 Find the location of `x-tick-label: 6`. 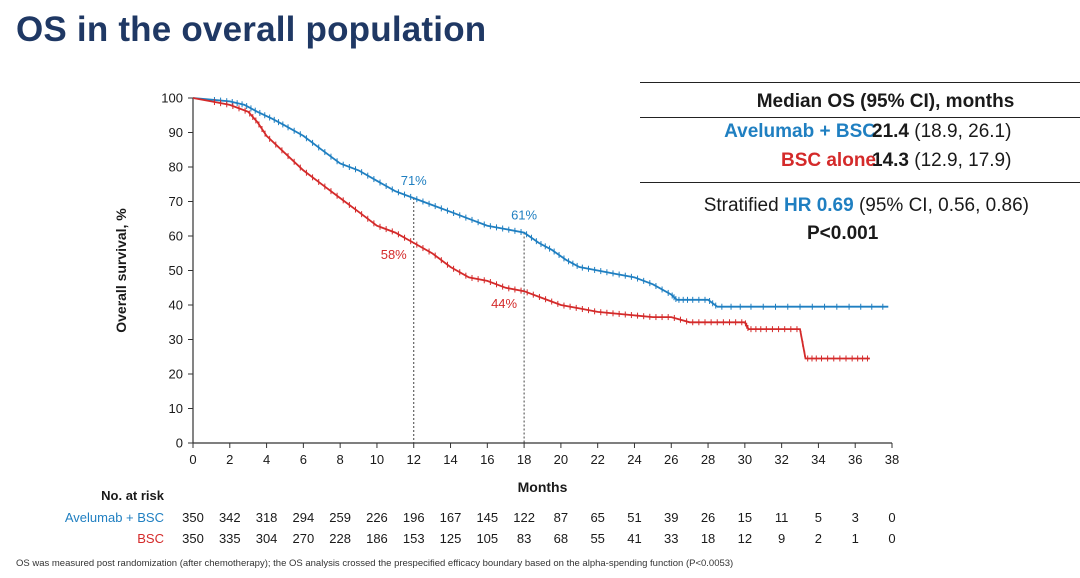

x-tick-label: 6 is located at coordinates (303, 459).